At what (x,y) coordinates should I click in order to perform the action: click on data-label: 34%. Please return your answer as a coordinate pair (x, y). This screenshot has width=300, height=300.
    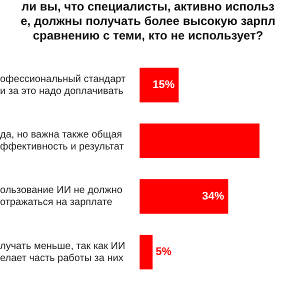
    Looking at the image, I should click on (213, 196).